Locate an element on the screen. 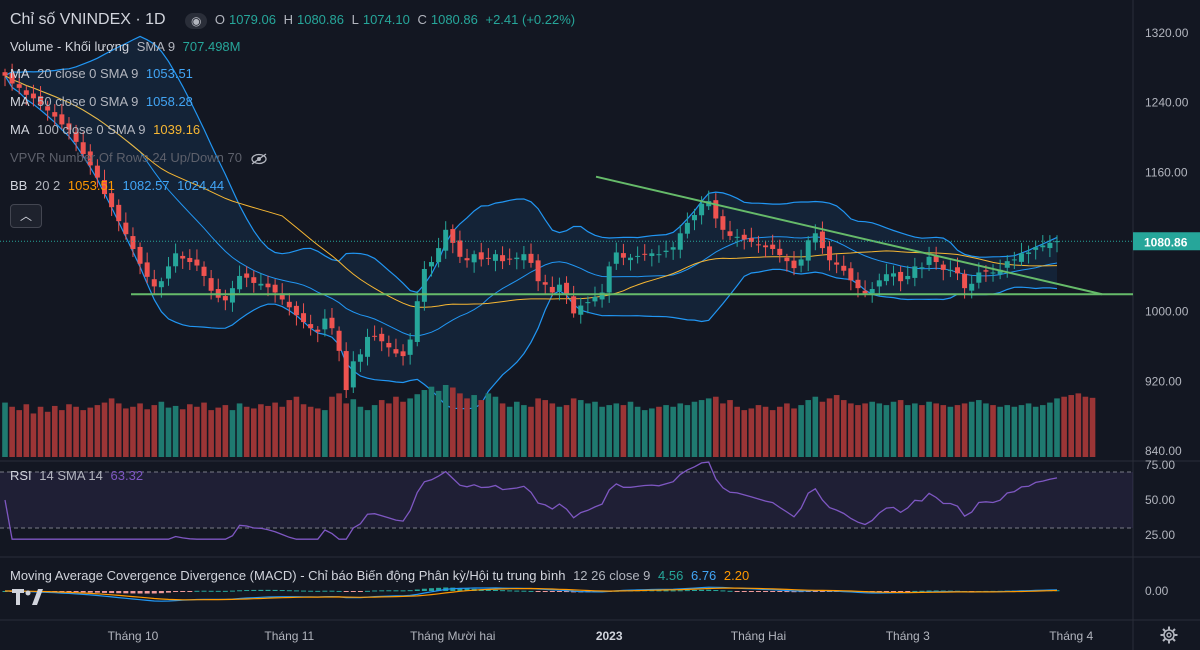 Image resolution: width=1200 pixels, height=650 pixels. symbol-title: Chỉ số VNINDEX · 1D is located at coordinates (88, 19).